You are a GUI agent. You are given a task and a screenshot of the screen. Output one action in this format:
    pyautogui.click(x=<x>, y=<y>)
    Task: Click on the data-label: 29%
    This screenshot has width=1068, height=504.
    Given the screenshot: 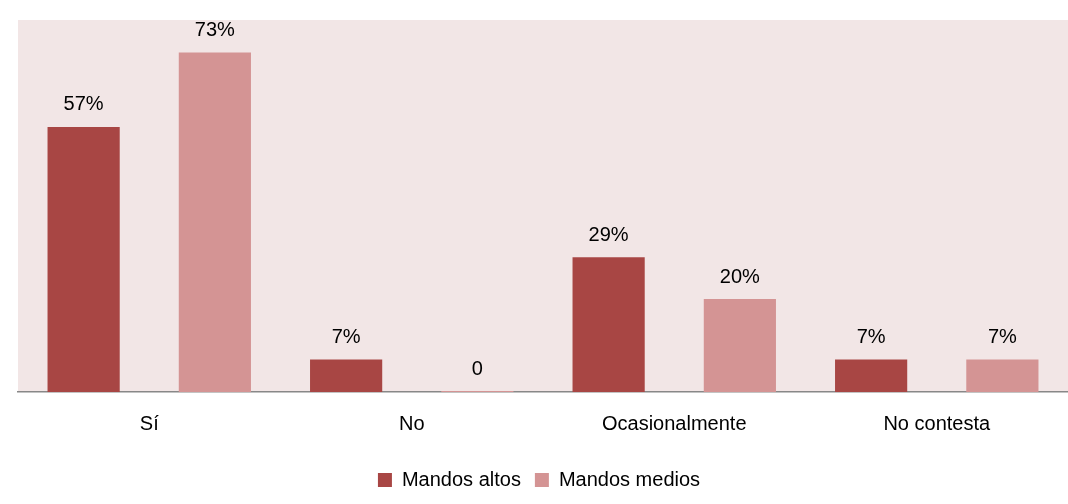 What is the action you would take?
    pyautogui.click(x=608, y=233)
    